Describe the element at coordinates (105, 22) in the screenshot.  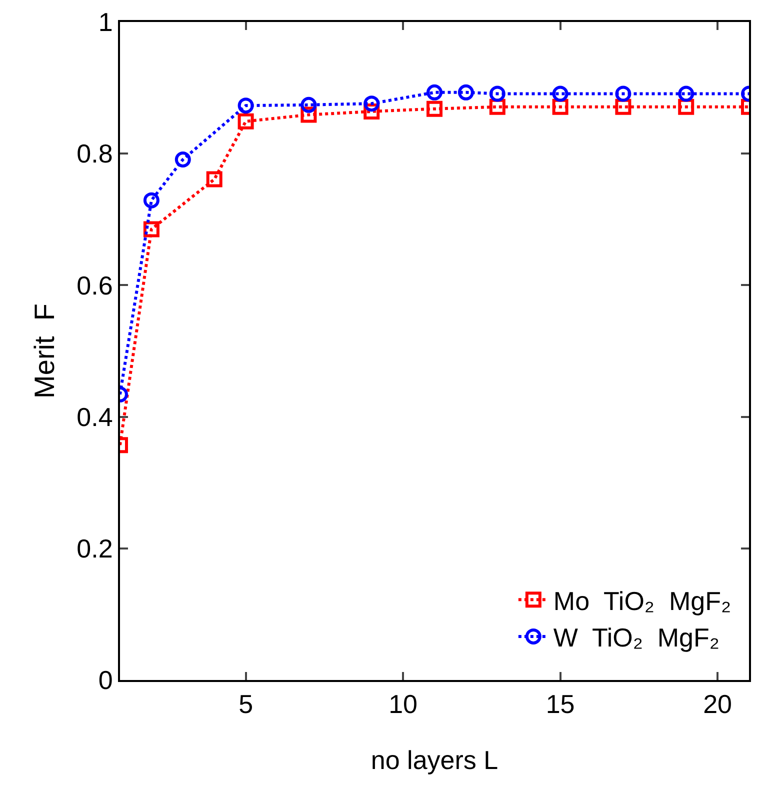
I see `y-tick-label: 1` at that location.